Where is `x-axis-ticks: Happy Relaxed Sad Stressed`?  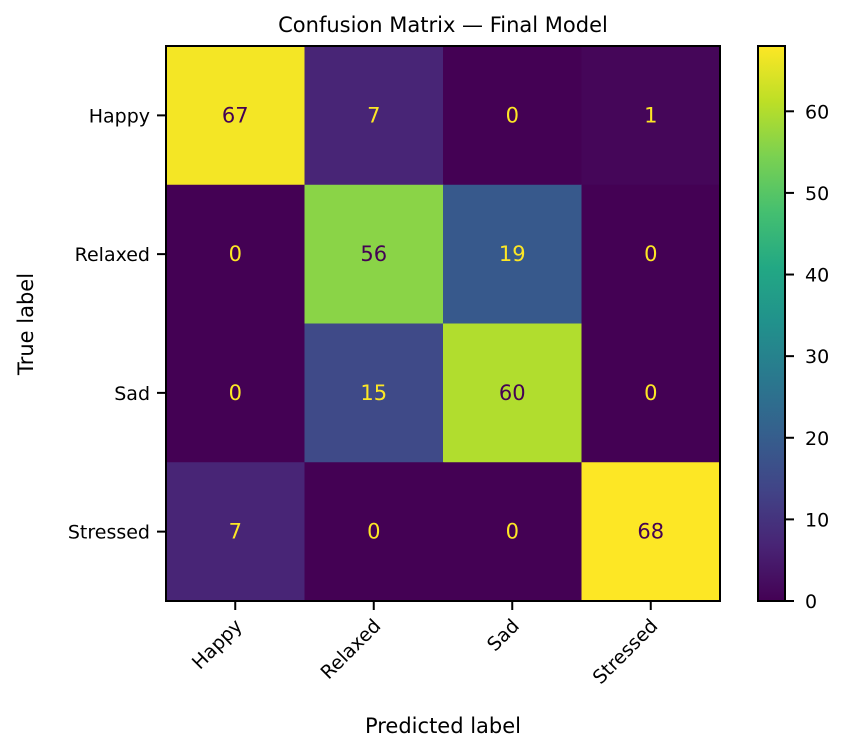 x-axis-ticks: Happy Relaxed Sad Stressed is located at coordinates (425, 645).